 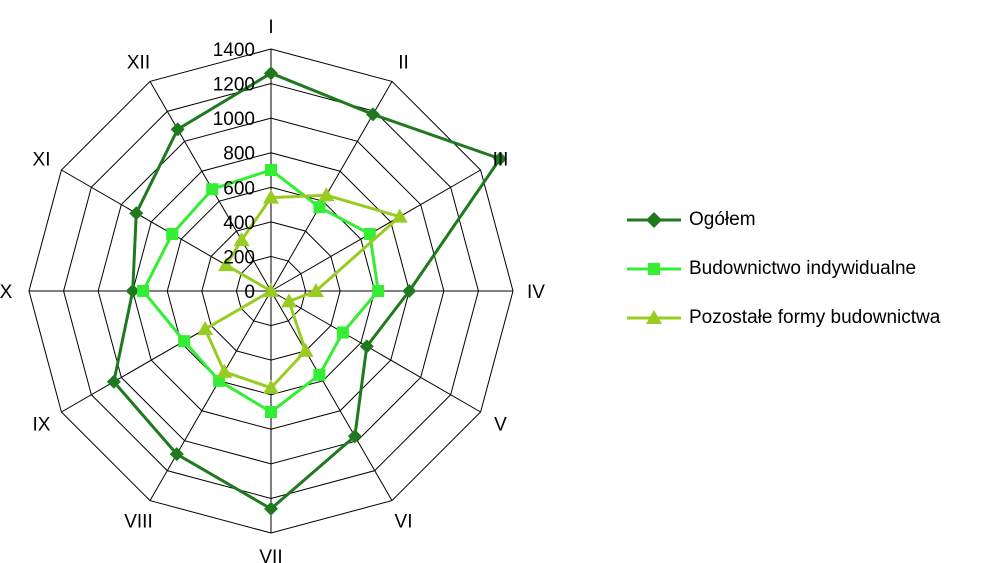 What do you see at coordinates (42, 160) in the screenshot?
I see `category-label-XI: XI` at bounding box center [42, 160].